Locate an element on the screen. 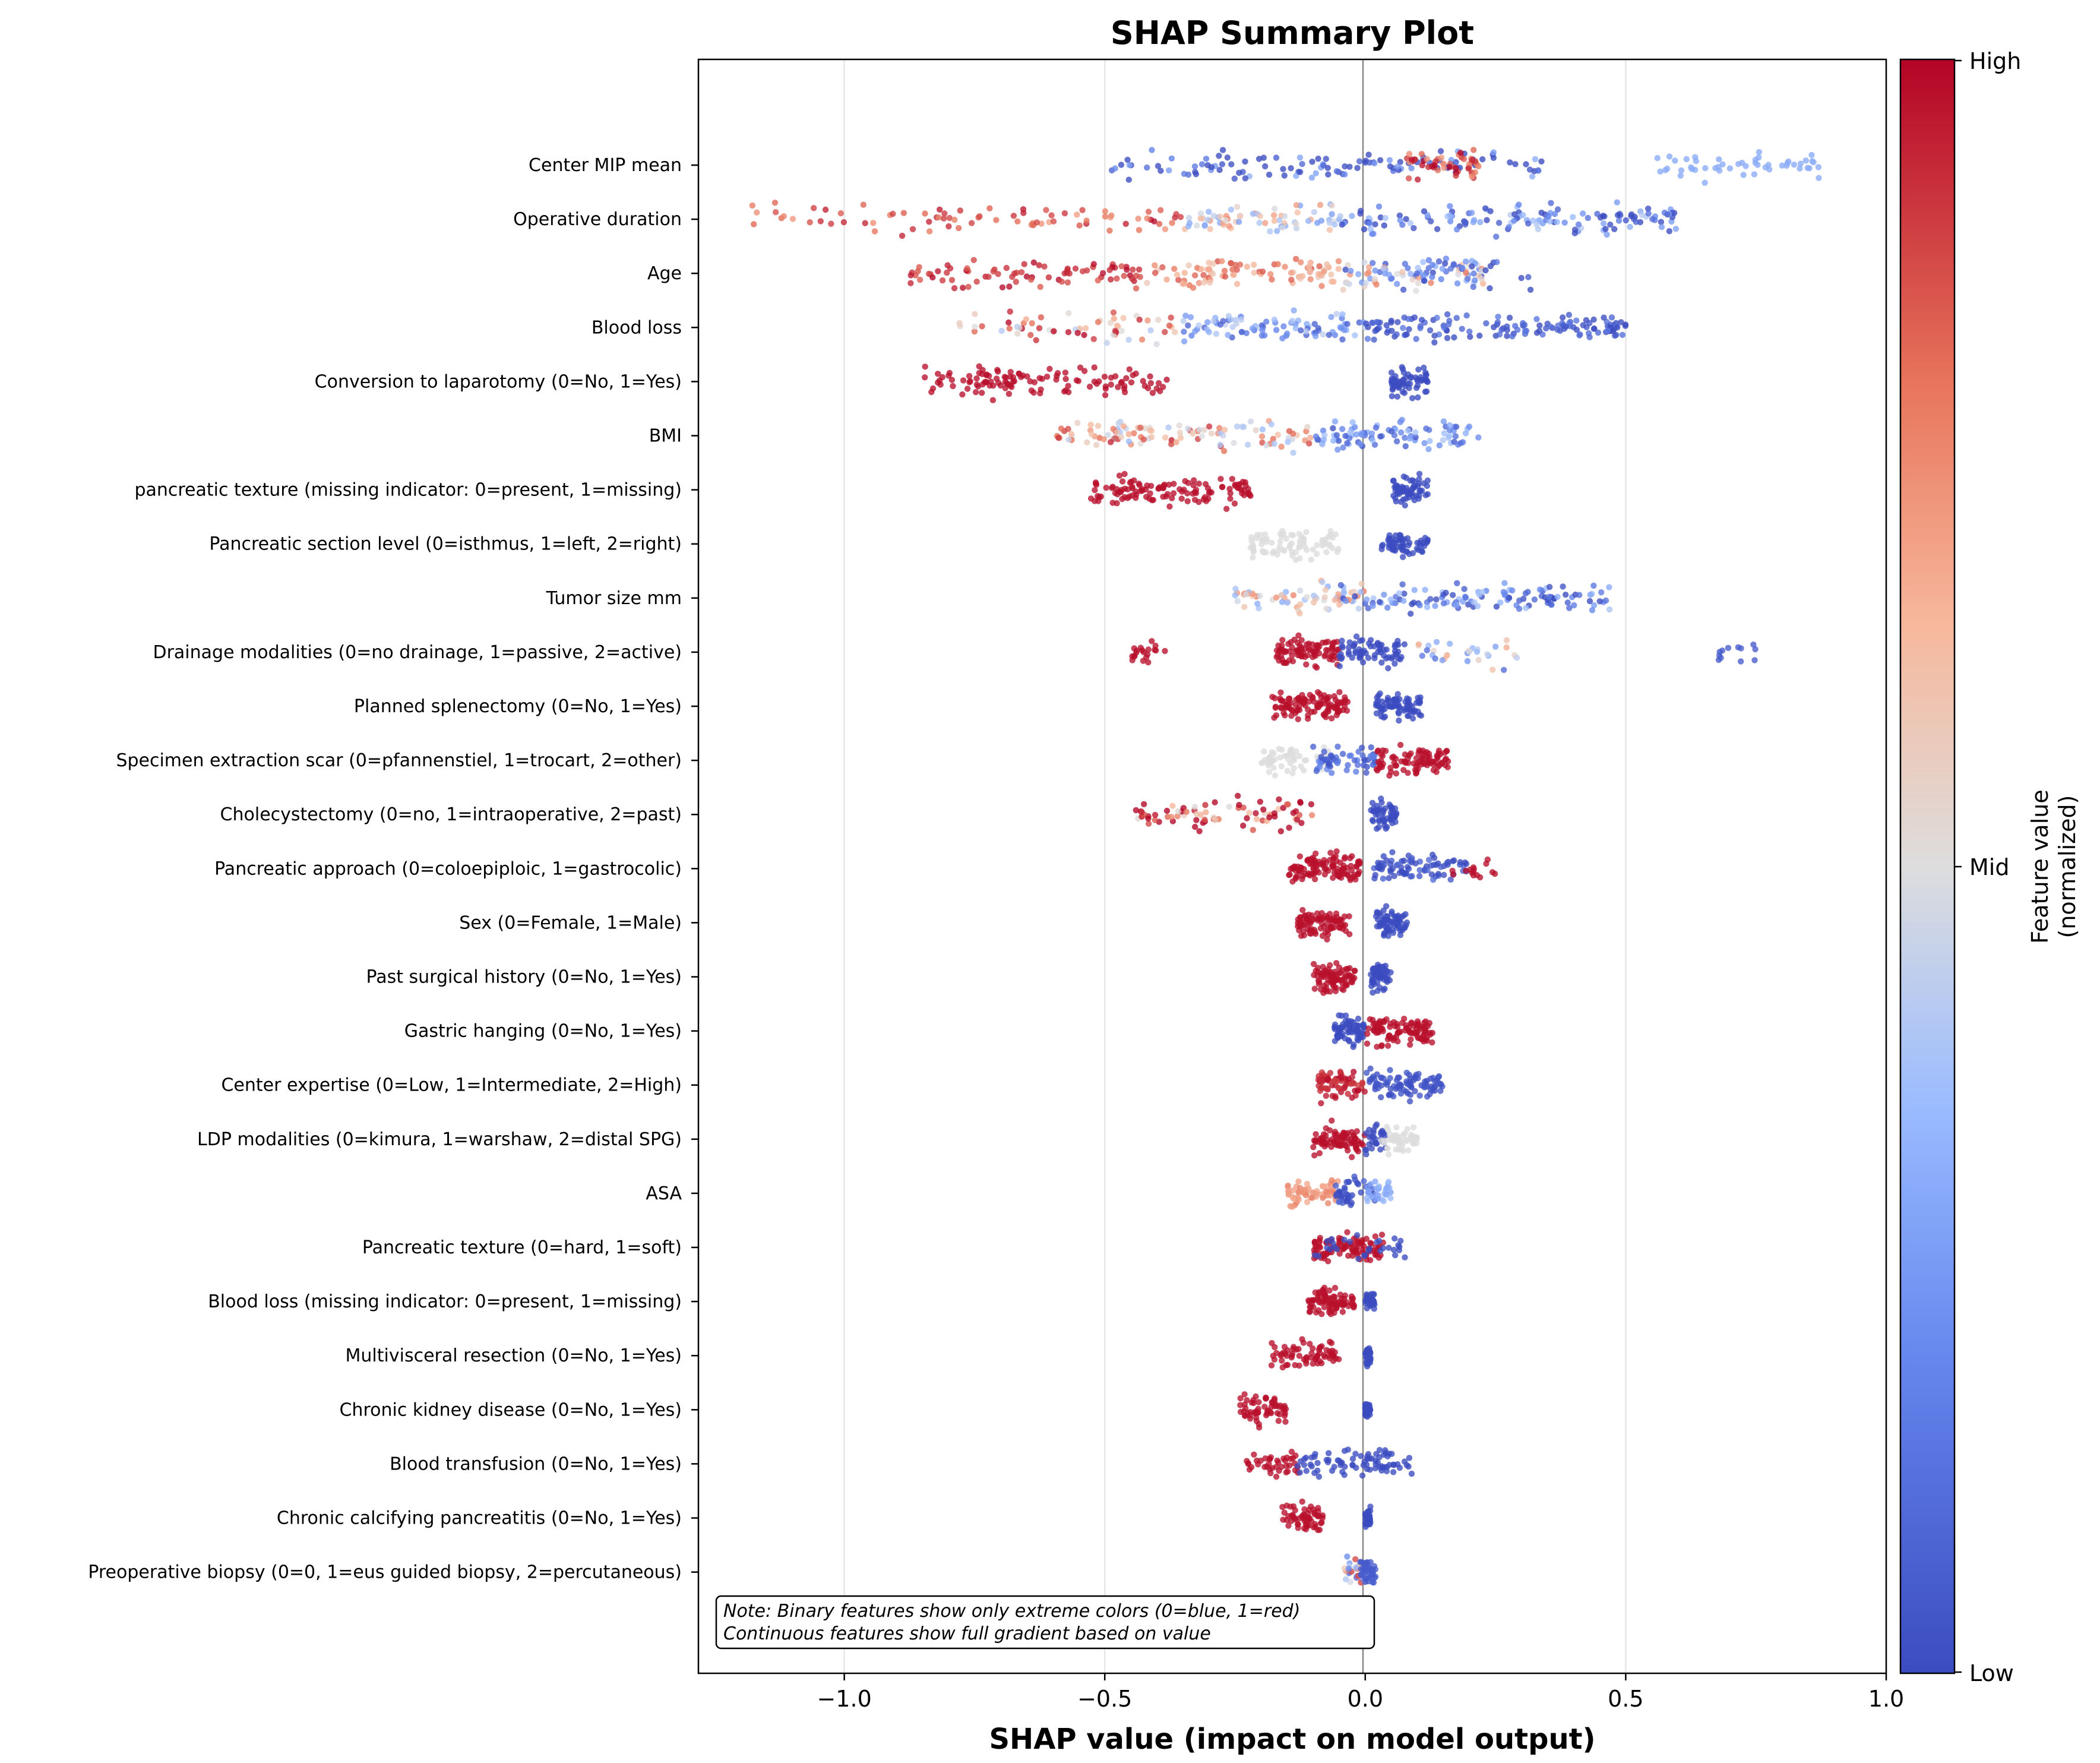 This screenshot has height=1763, width=2100. colorbar-gradient is located at coordinates (1928, 866).